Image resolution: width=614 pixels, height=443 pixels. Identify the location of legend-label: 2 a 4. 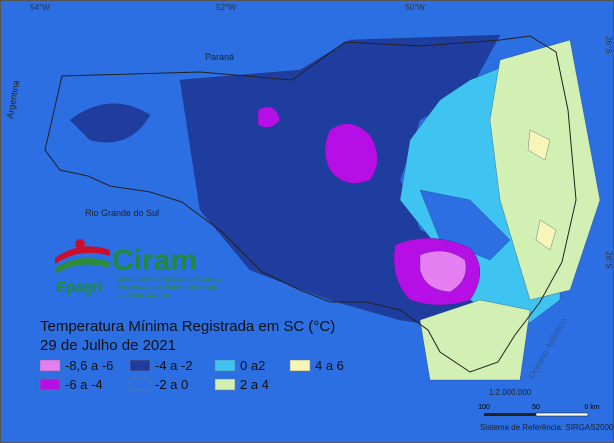
(254, 384).